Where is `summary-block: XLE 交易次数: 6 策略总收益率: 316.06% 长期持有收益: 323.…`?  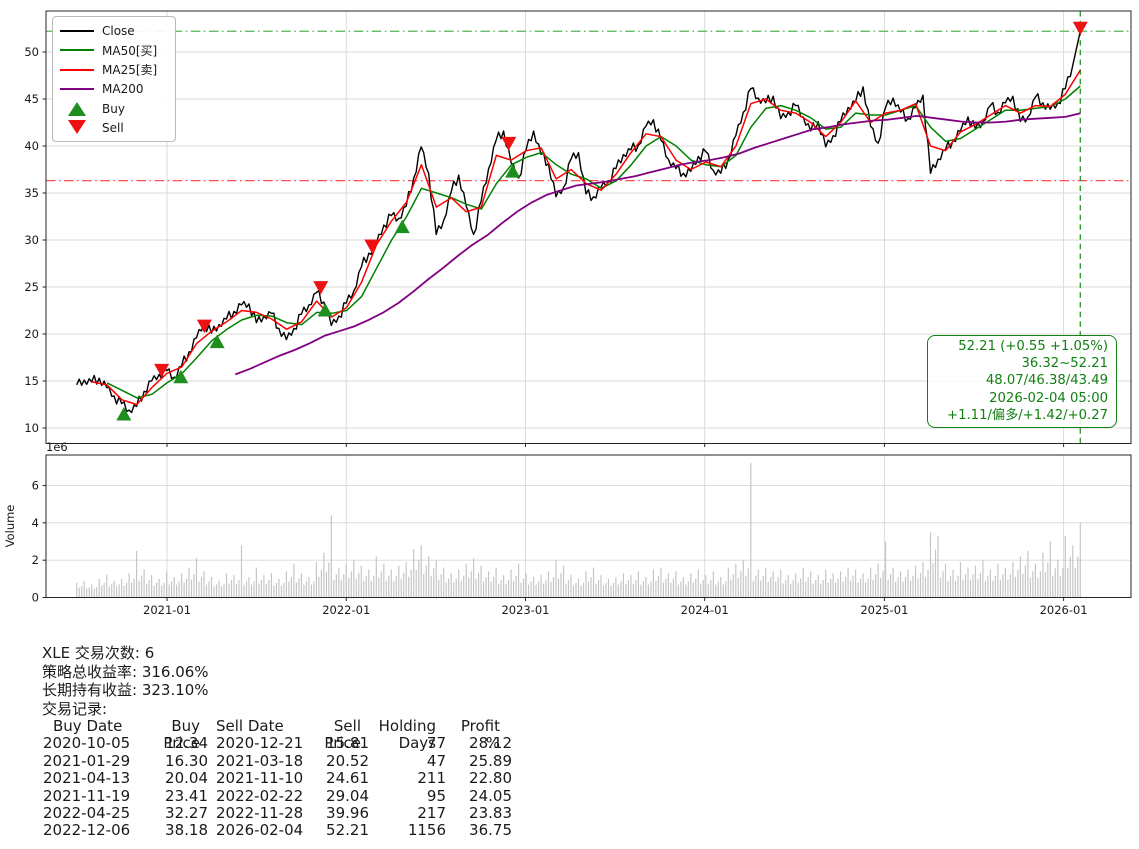
summary-block: XLE 交易次数: 6 策略总收益率: 316.06% 长期持有收益: 323.… is located at coordinates (125, 681).